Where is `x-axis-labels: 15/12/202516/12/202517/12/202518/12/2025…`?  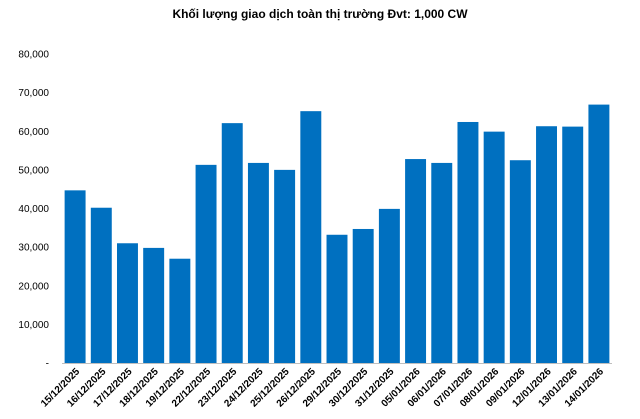
x-axis-labels: 15/12/202516/12/202517/12/202518/12/2025… is located at coordinates (322, 387).